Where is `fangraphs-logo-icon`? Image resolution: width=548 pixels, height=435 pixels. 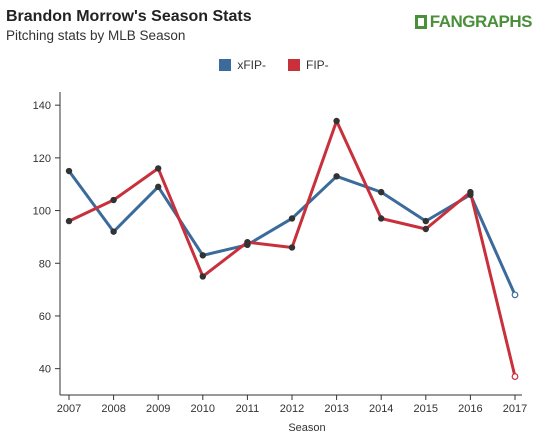 fangraphs-logo-icon is located at coordinates (420, 22).